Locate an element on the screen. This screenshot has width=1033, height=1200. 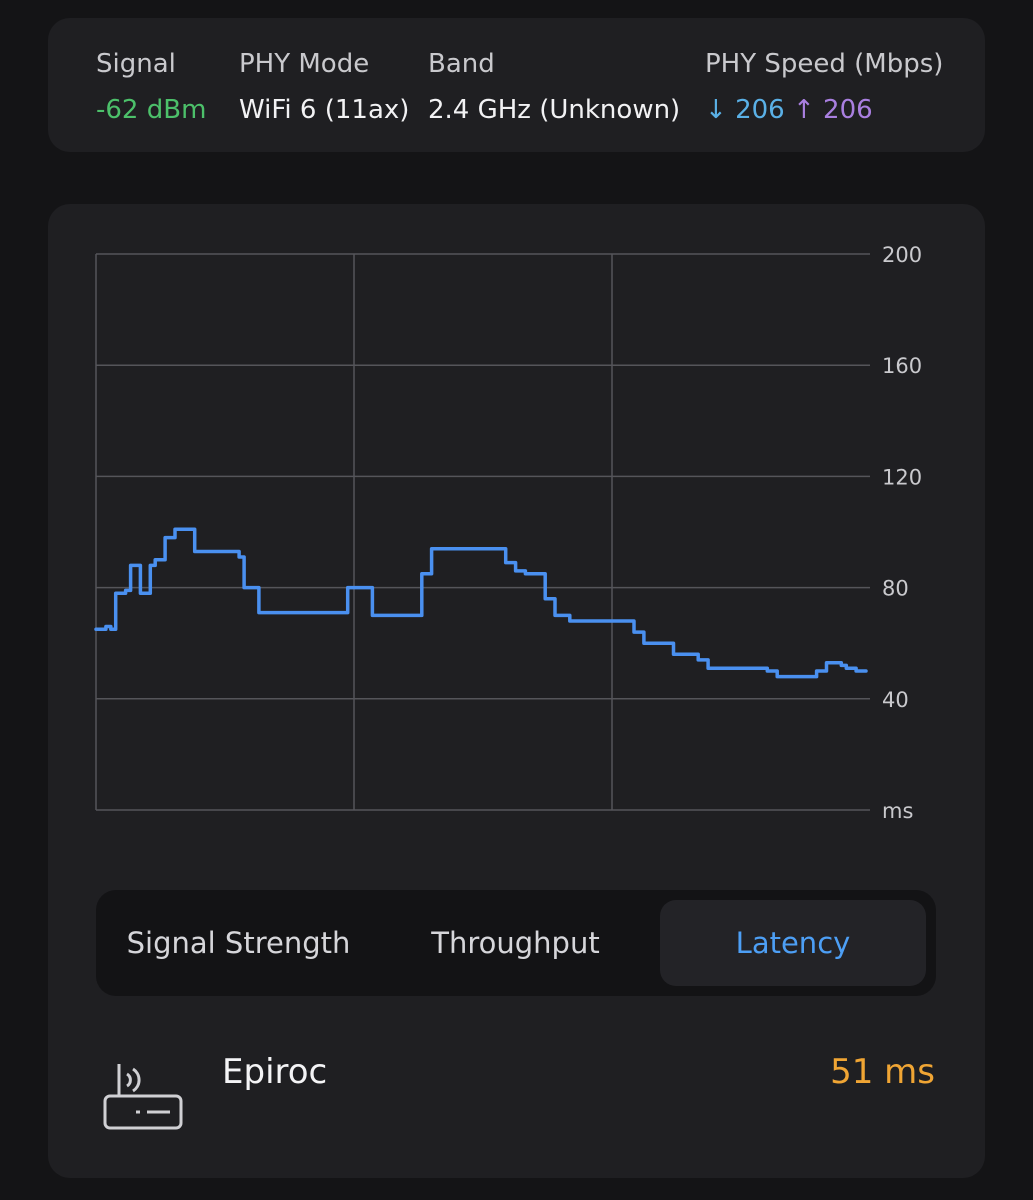
upload-speed: 206 is located at coordinates (848, 110).